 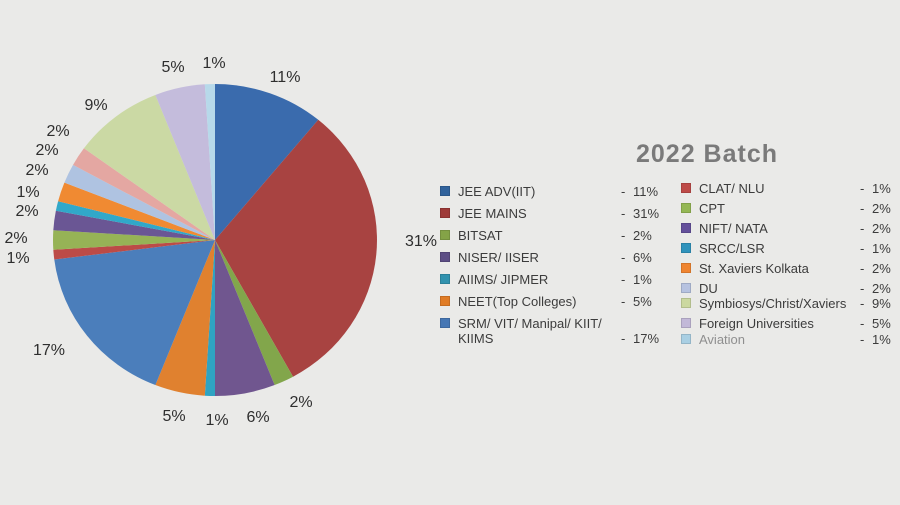 What do you see at coordinates (480, 235) in the screenshot?
I see `legend-label: BITSAT` at bounding box center [480, 235].